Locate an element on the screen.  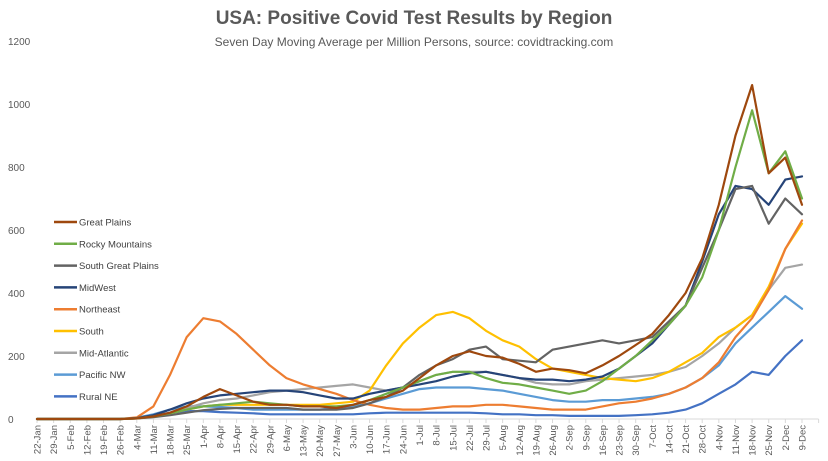
x-tick-label: 28-Oct is located at coordinates (703, 439).